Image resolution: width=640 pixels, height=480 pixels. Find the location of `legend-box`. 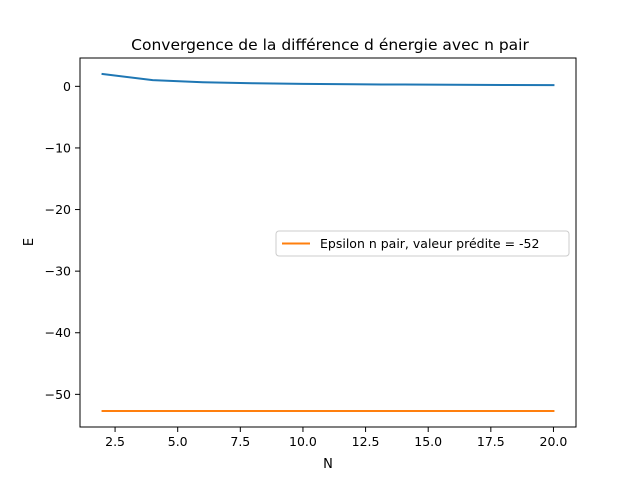

legend-box is located at coordinates (422, 243).